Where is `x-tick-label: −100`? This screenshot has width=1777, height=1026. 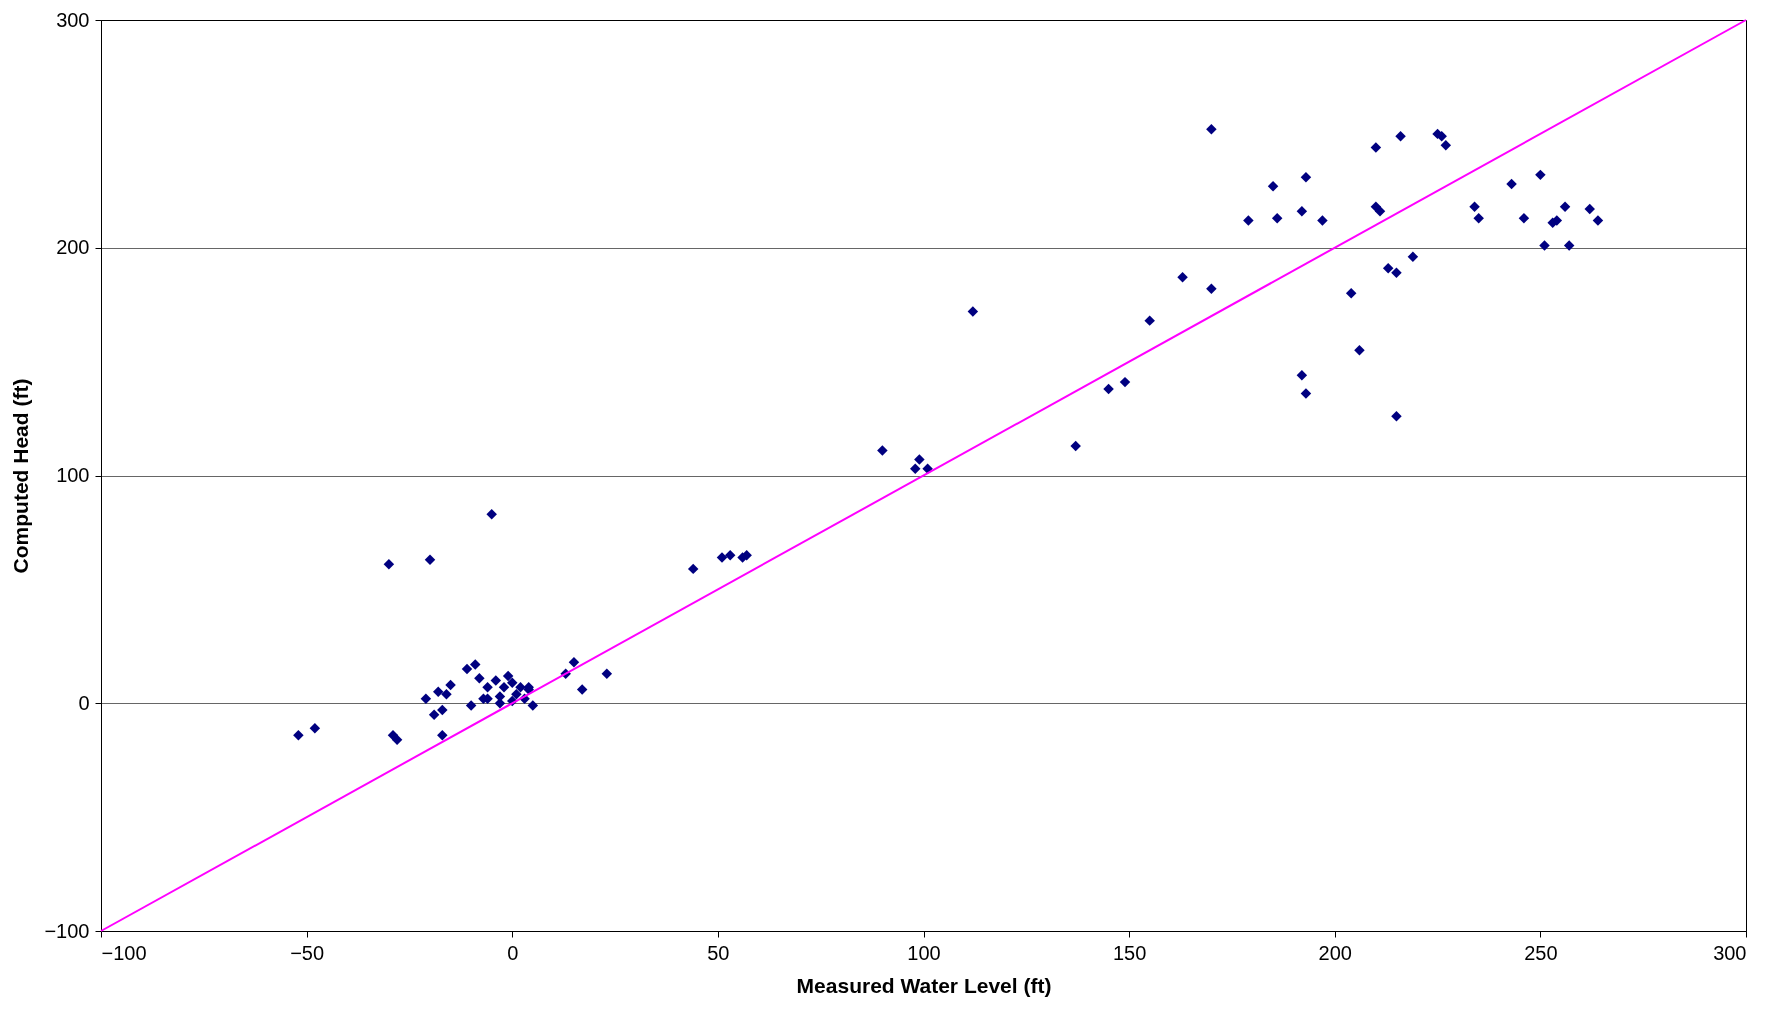 x-tick-label: −100 is located at coordinates (124, 952).